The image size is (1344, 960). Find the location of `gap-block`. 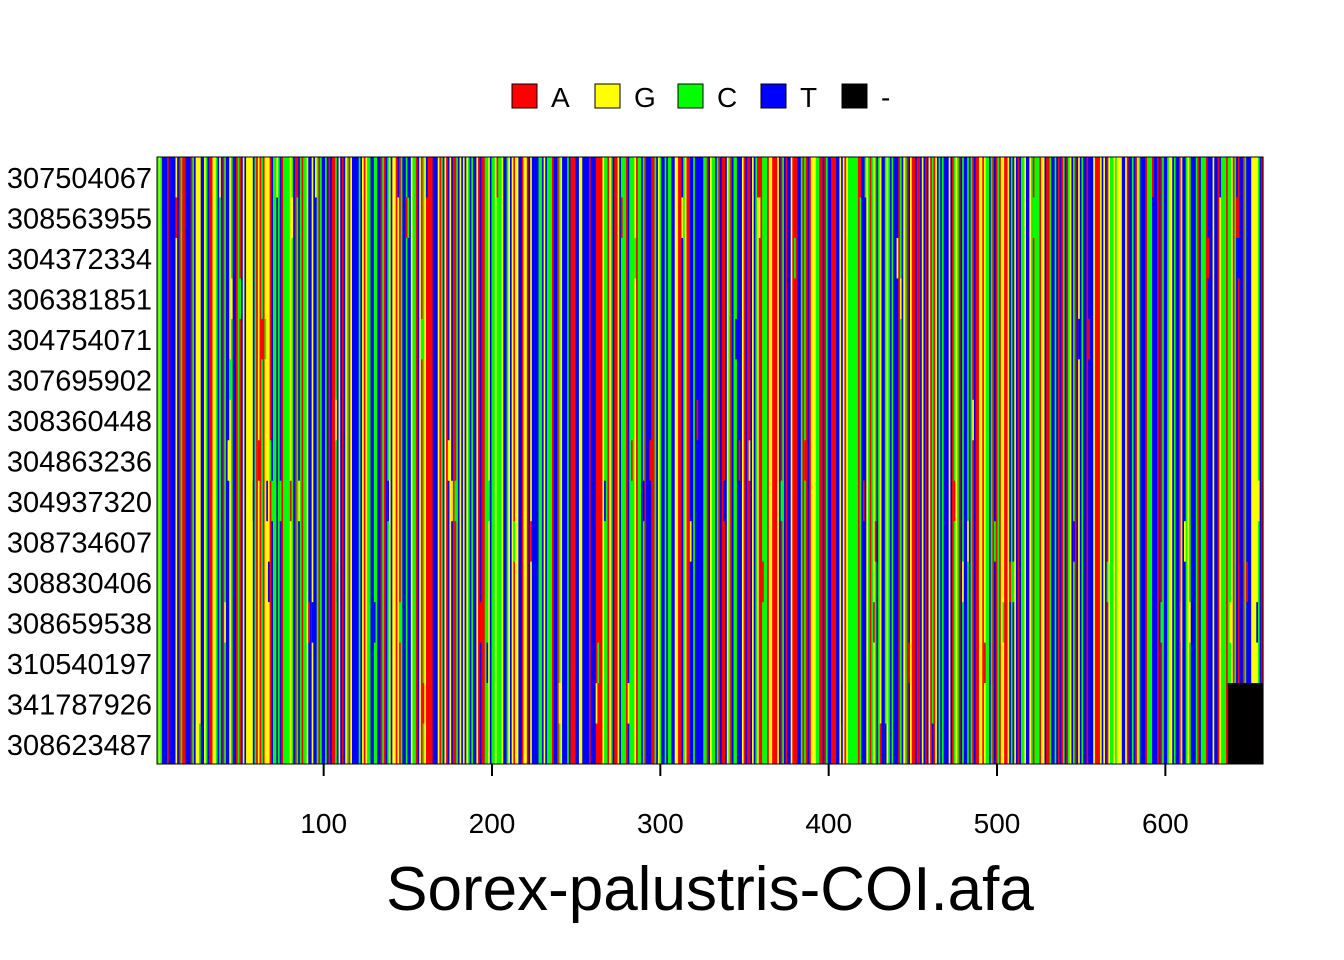

gap-block is located at coordinates (1245, 723).